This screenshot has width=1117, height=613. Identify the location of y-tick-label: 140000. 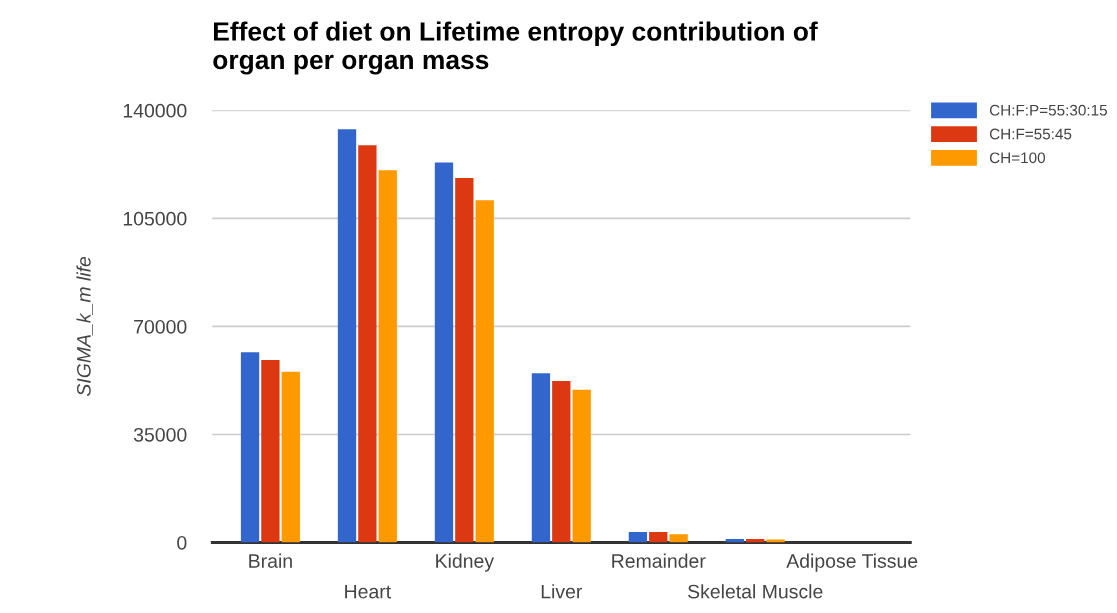
(155, 110).